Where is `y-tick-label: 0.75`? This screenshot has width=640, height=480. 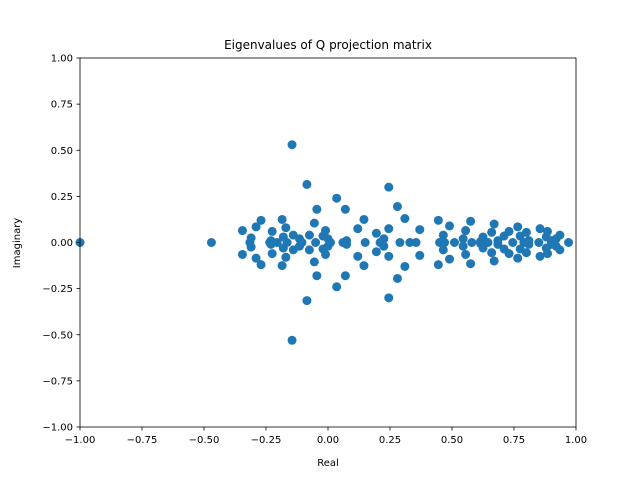 y-tick-label: 0.75 is located at coordinates (62, 105).